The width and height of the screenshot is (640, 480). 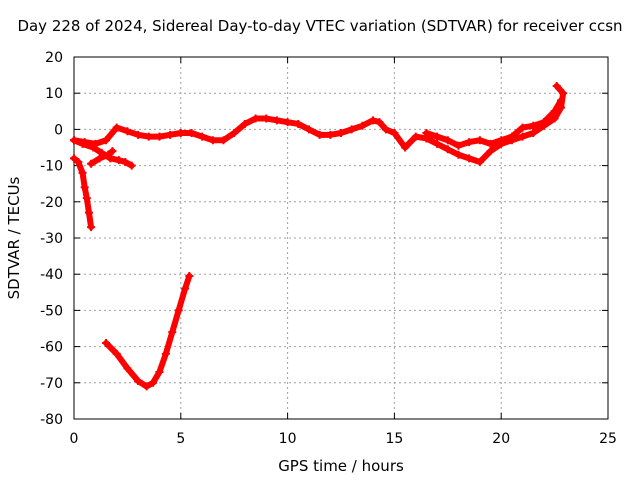 What do you see at coordinates (51, 384) in the screenshot?
I see `y-tick-label: -70` at bounding box center [51, 384].